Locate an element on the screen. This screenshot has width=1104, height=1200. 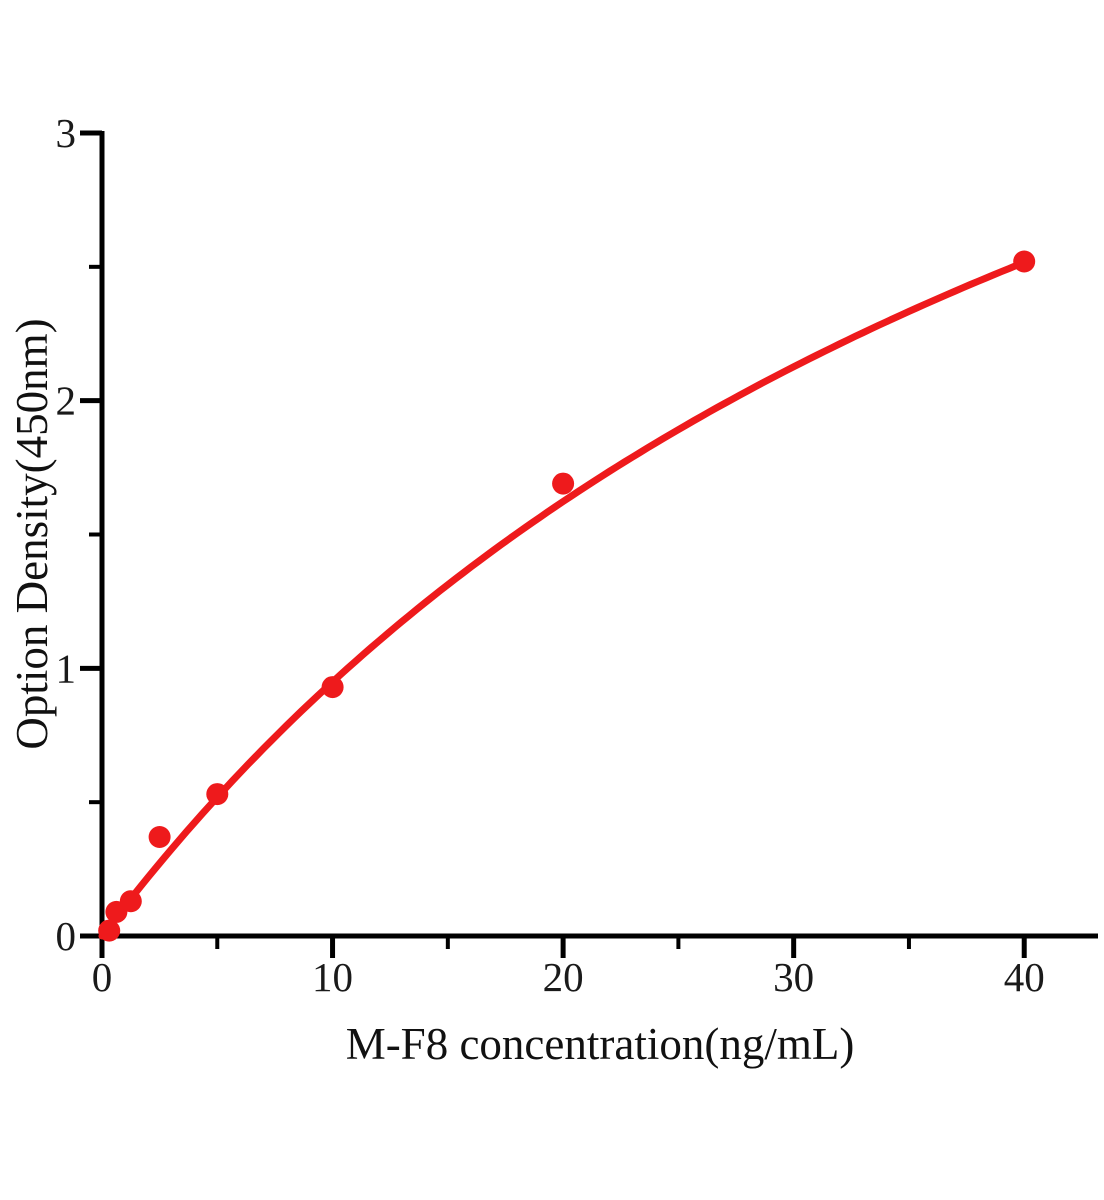
y-tick-label: 3 is located at coordinates (66, 133).